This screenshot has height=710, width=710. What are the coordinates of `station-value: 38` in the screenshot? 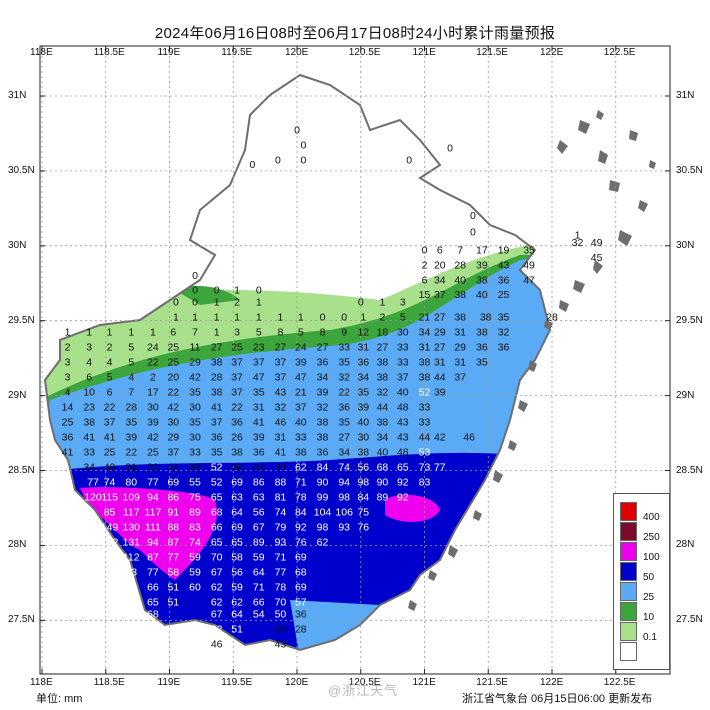 It's located at (301, 453).